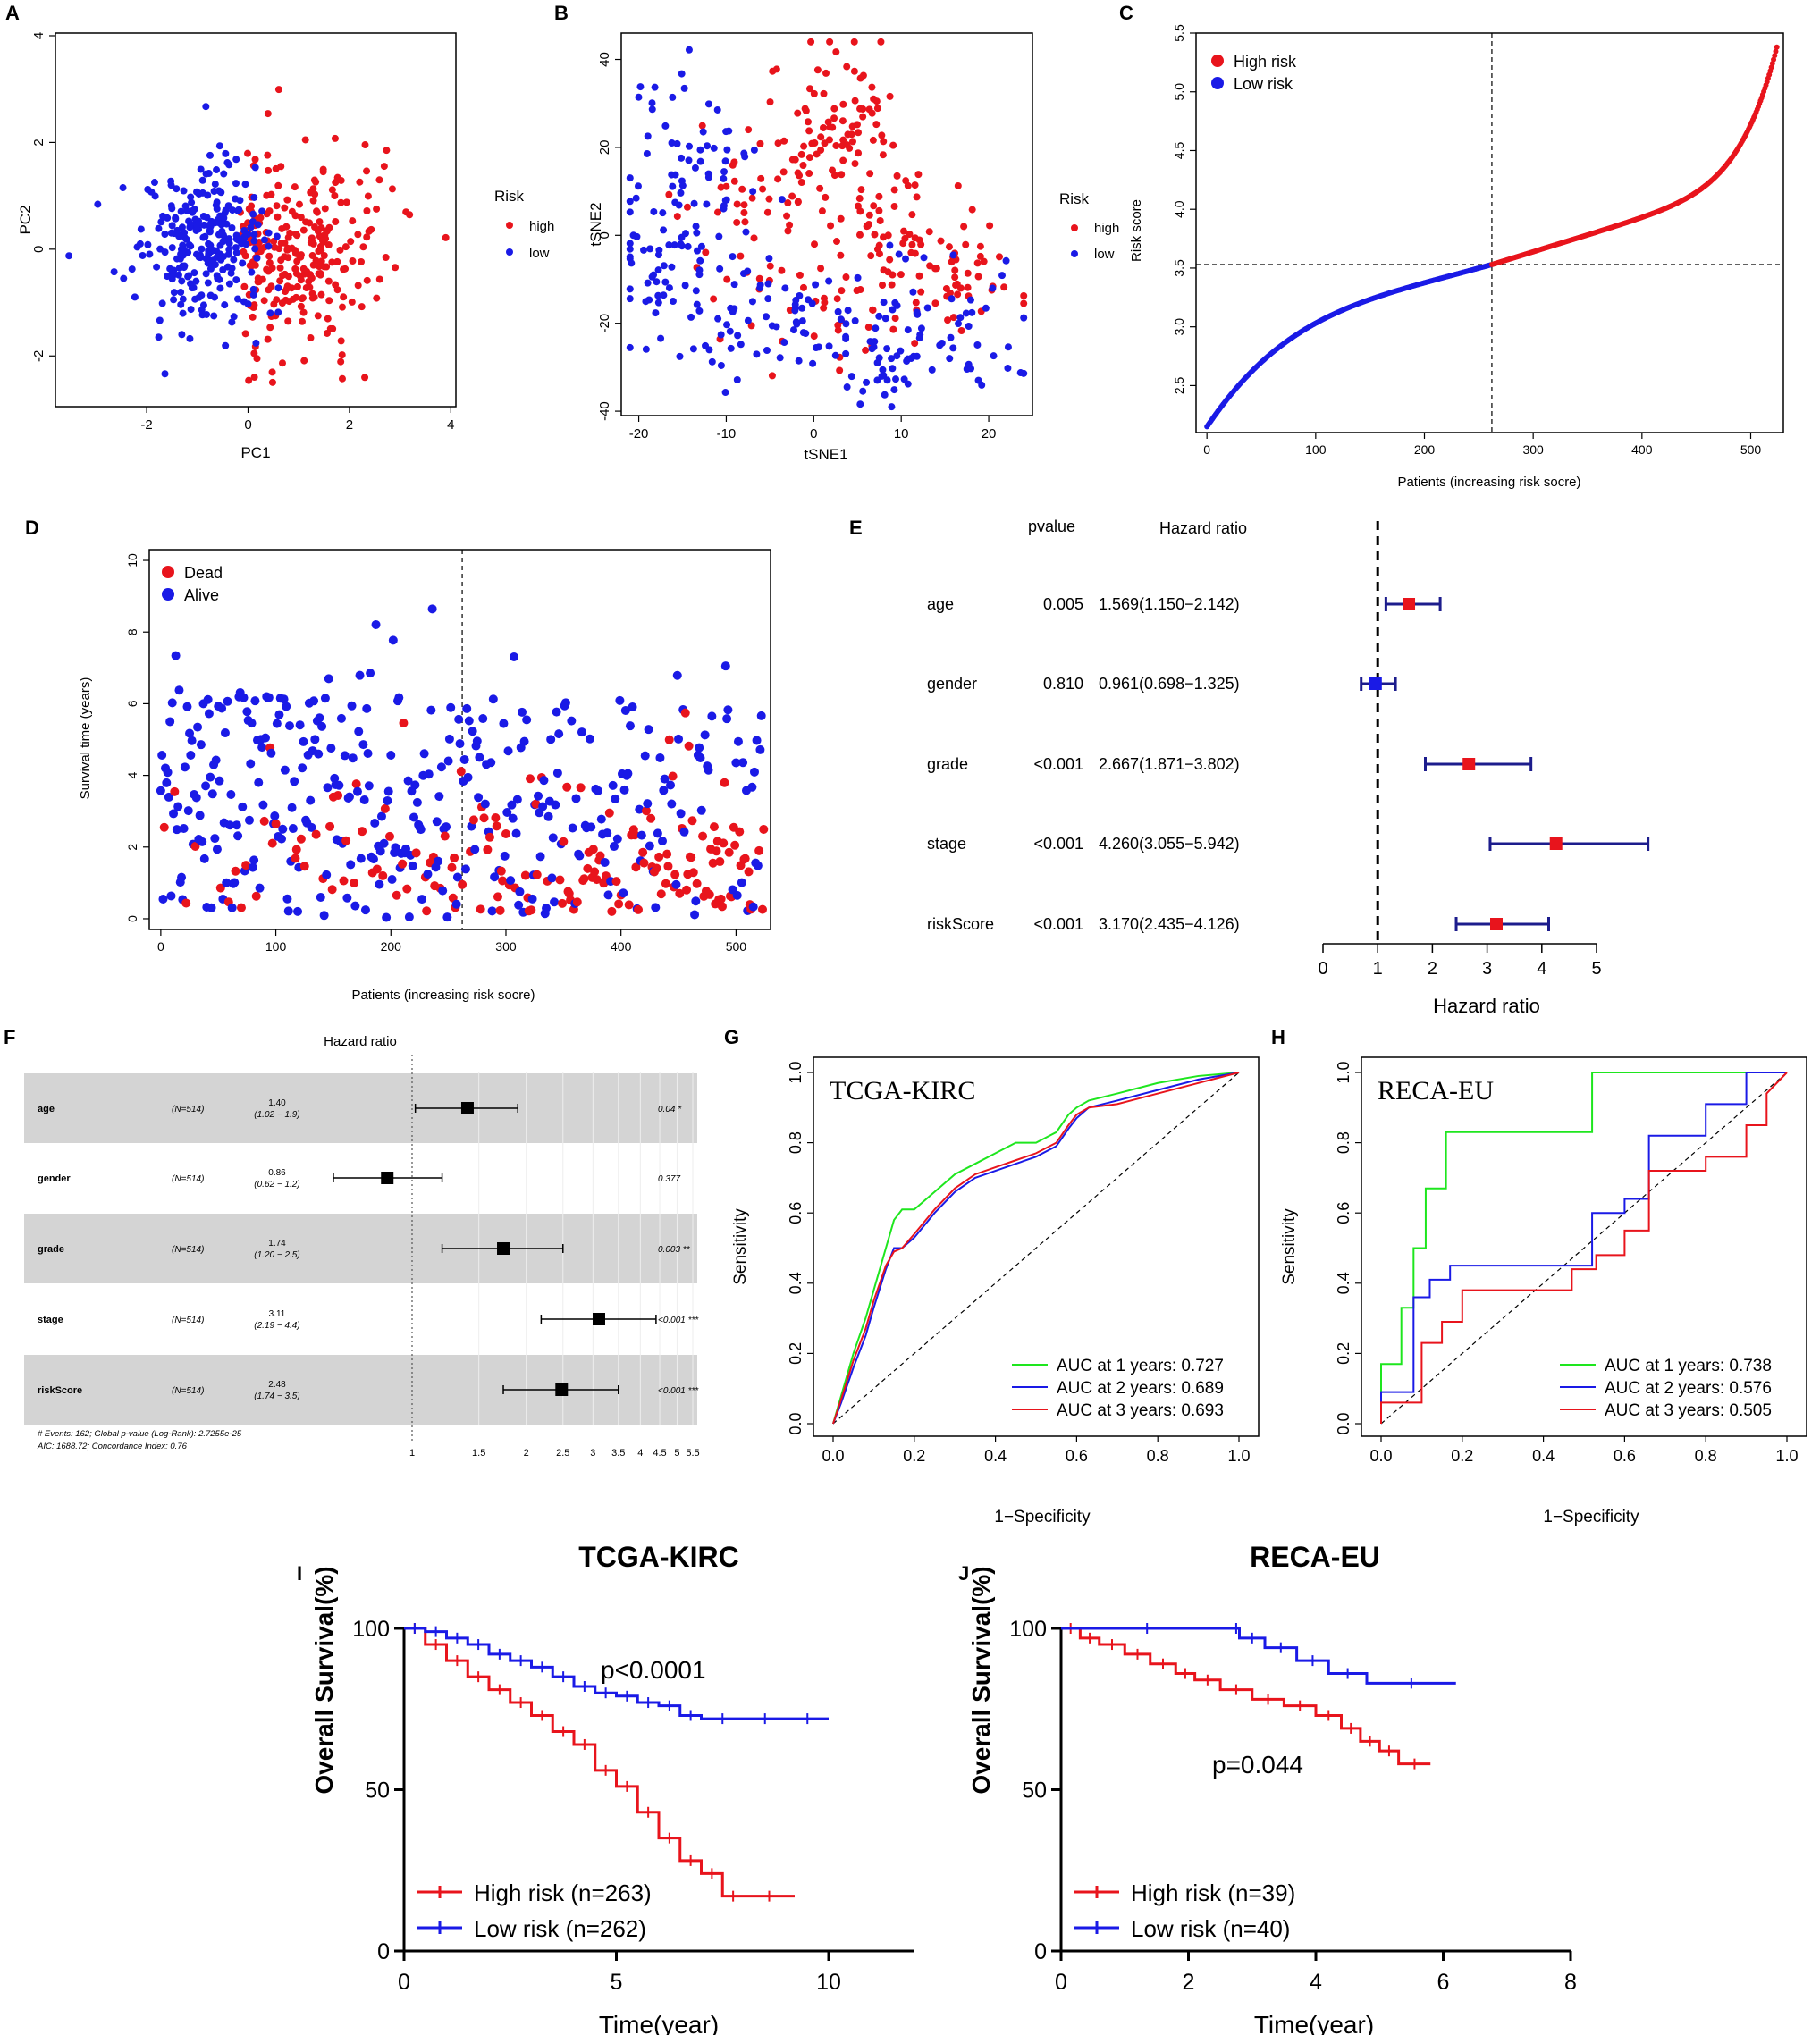 This screenshot has width=1820, height=2035. Describe the element at coordinates (201, 595) in the screenshot. I see `panel-d-legend-alive: Alive` at that location.